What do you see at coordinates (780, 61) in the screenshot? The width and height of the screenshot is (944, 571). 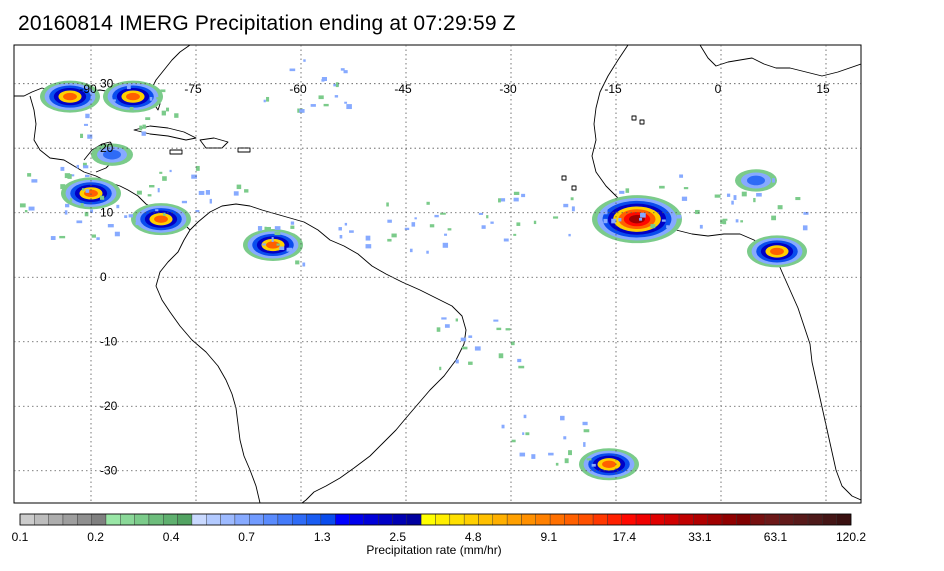 I see `coastline-europe-iberia` at bounding box center [780, 61].